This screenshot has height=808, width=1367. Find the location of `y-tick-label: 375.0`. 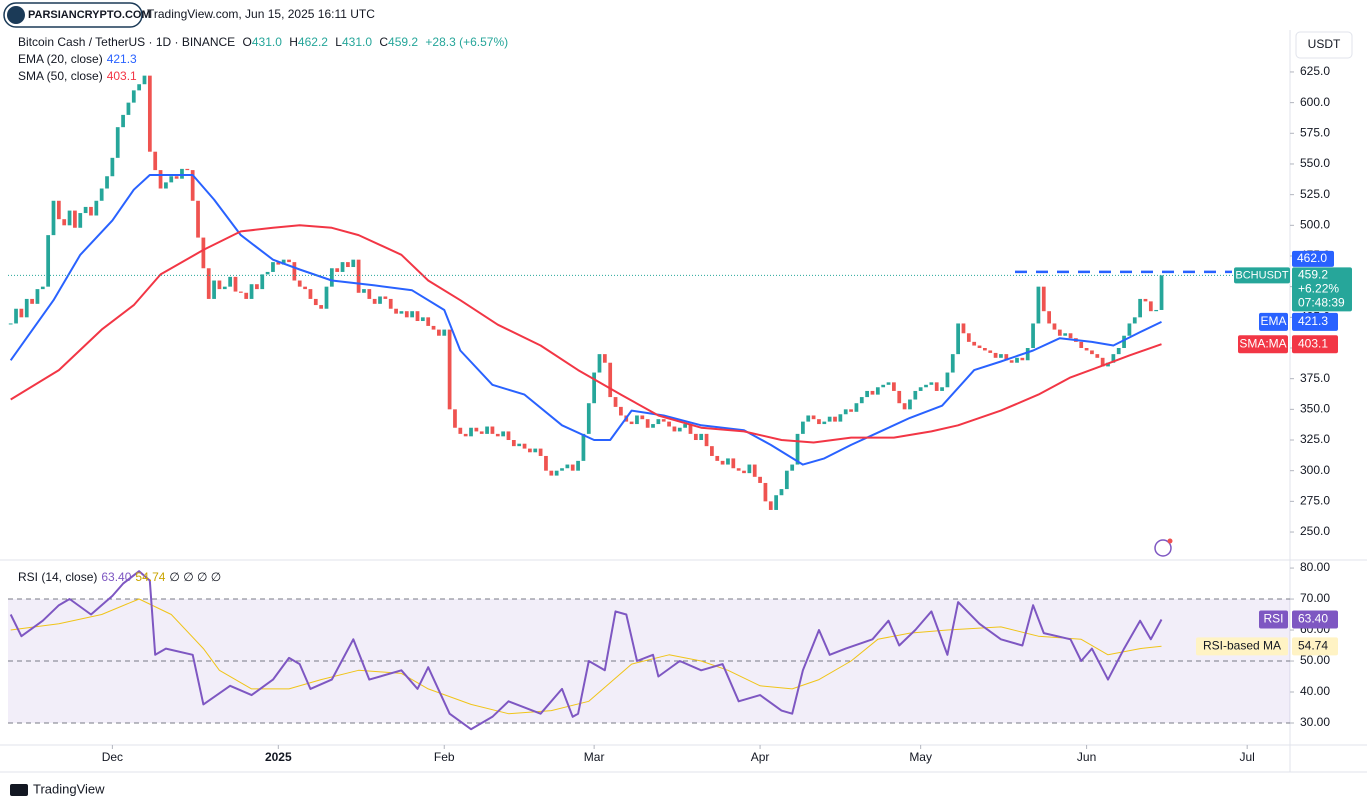

y-tick-label: 375.0 is located at coordinates (1315, 378).